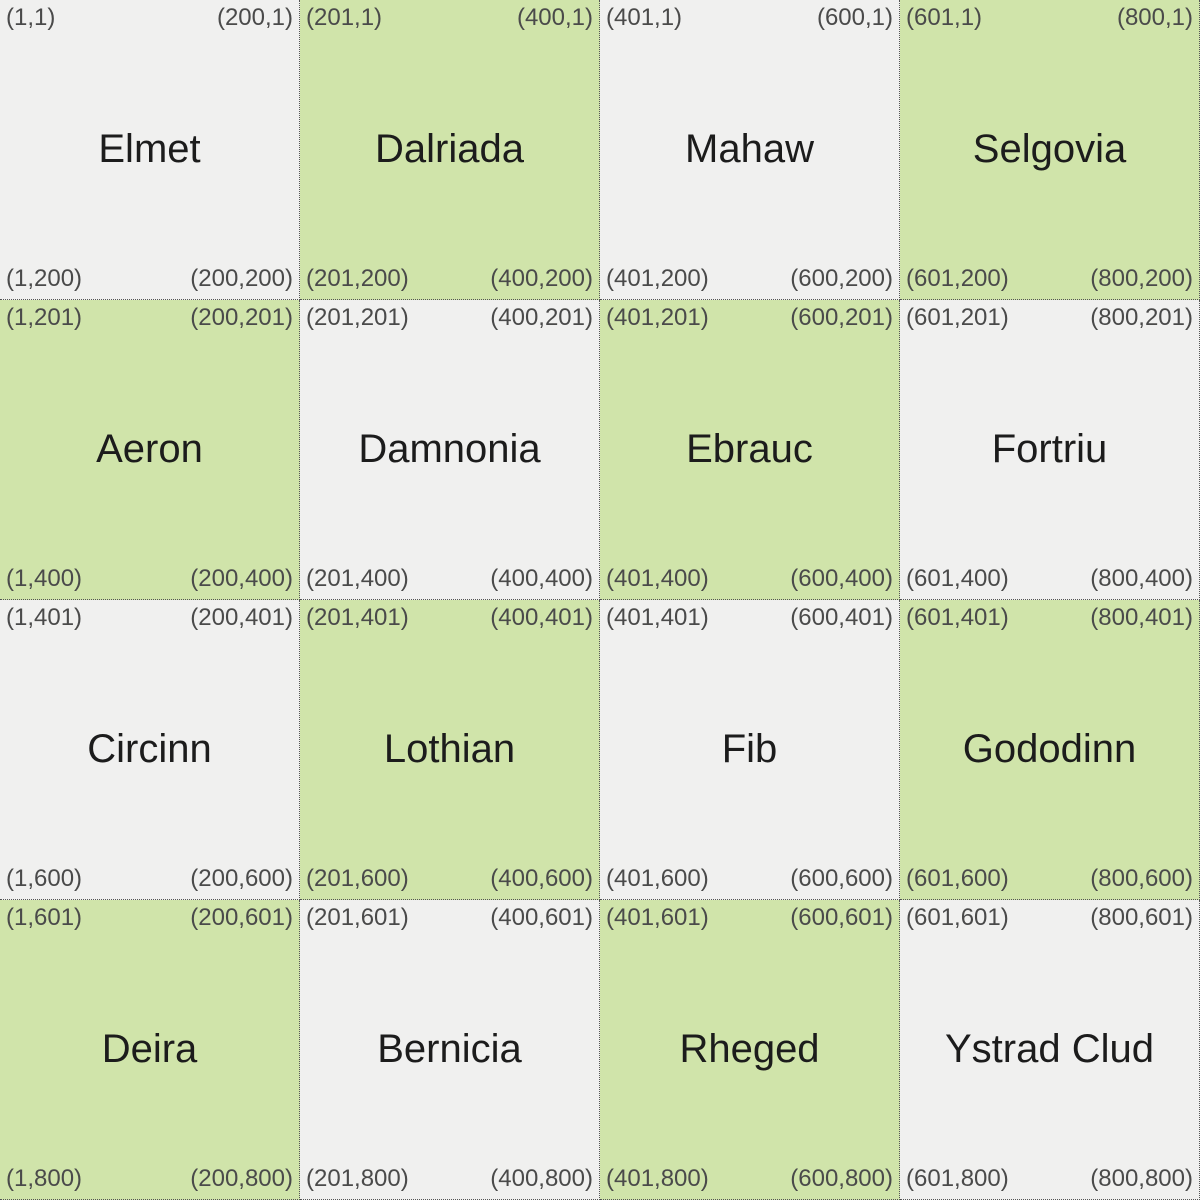  What do you see at coordinates (357, 878) in the screenshot?
I see `coord-bottom-left: (201,600)` at bounding box center [357, 878].